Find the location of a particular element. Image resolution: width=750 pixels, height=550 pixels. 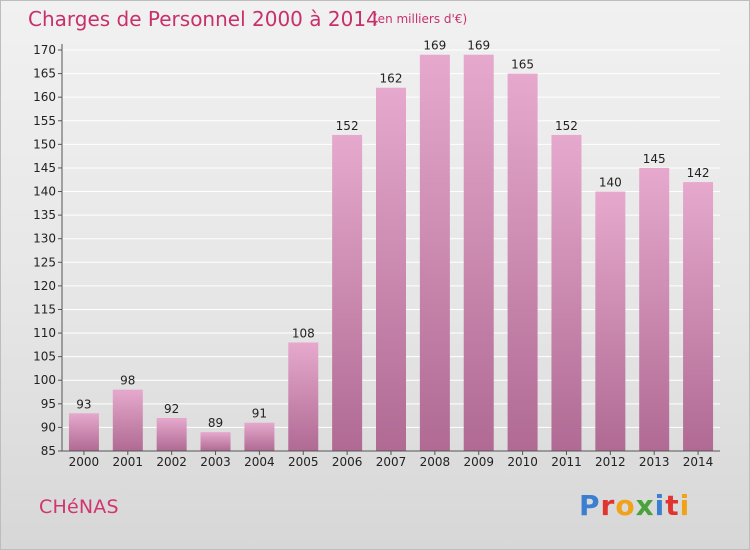

y-tick-label: 150 is located at coordinates (44, 144).